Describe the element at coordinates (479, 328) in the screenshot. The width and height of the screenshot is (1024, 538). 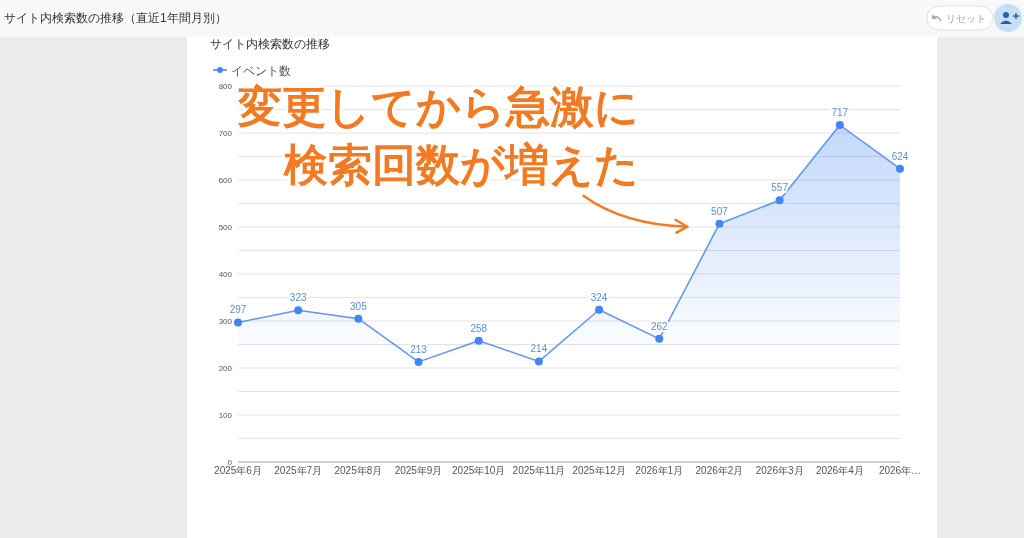
I see `data-label: 258` at that location.